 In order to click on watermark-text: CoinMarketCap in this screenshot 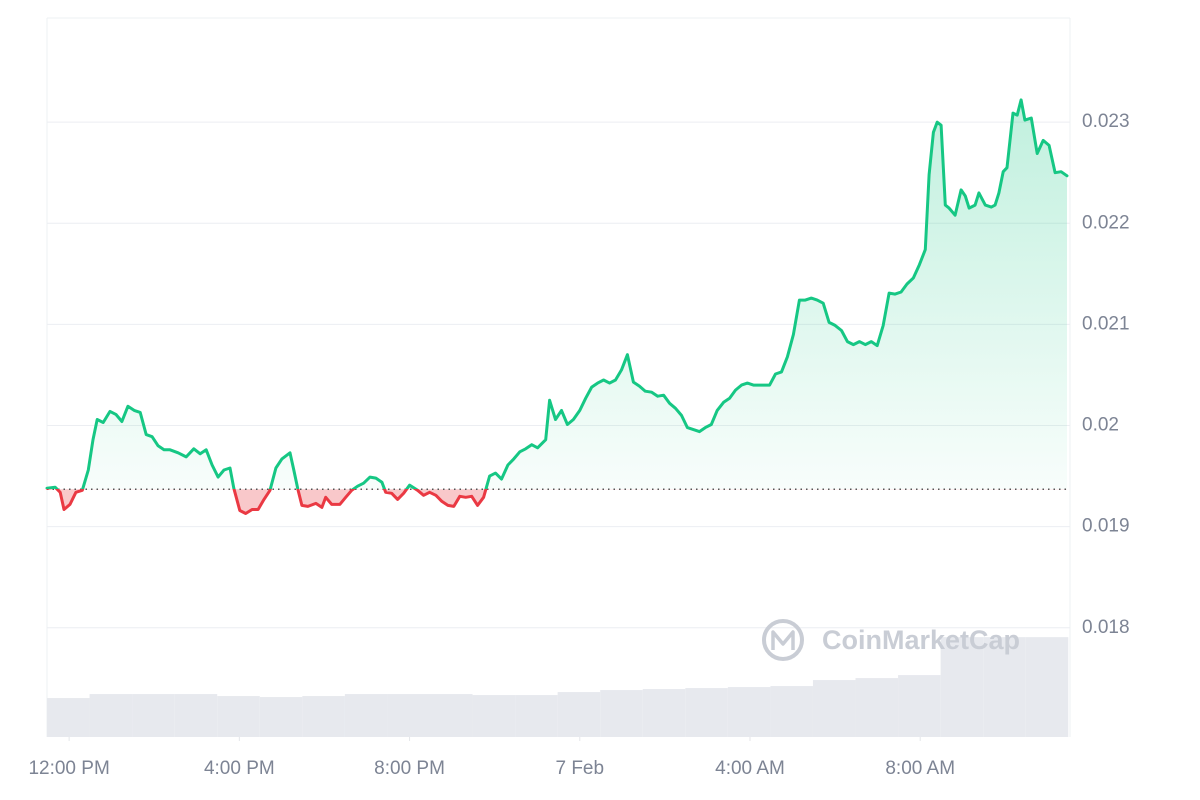, I will do `click(921, 640)`.